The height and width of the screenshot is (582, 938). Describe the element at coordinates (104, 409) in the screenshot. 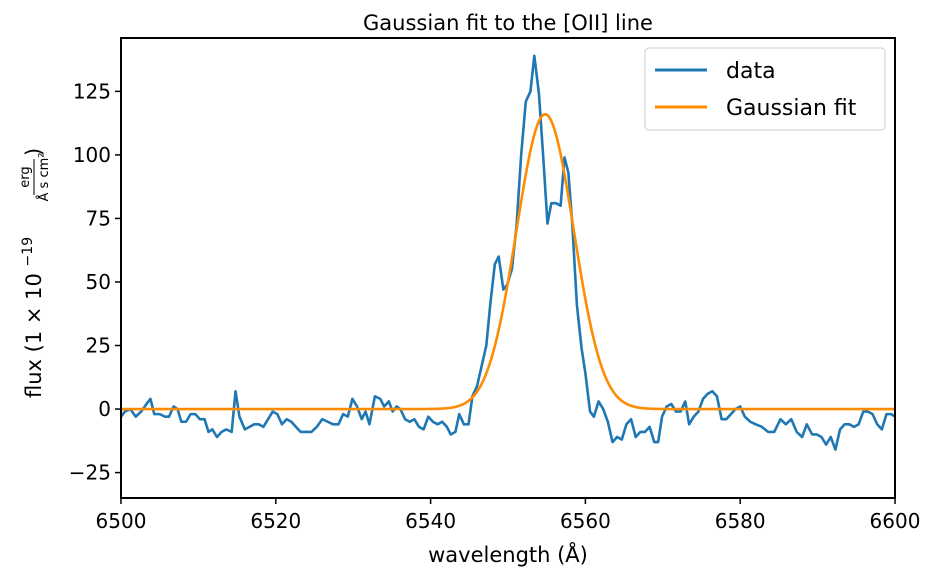

I see `y-tick-label: 0` at that location.